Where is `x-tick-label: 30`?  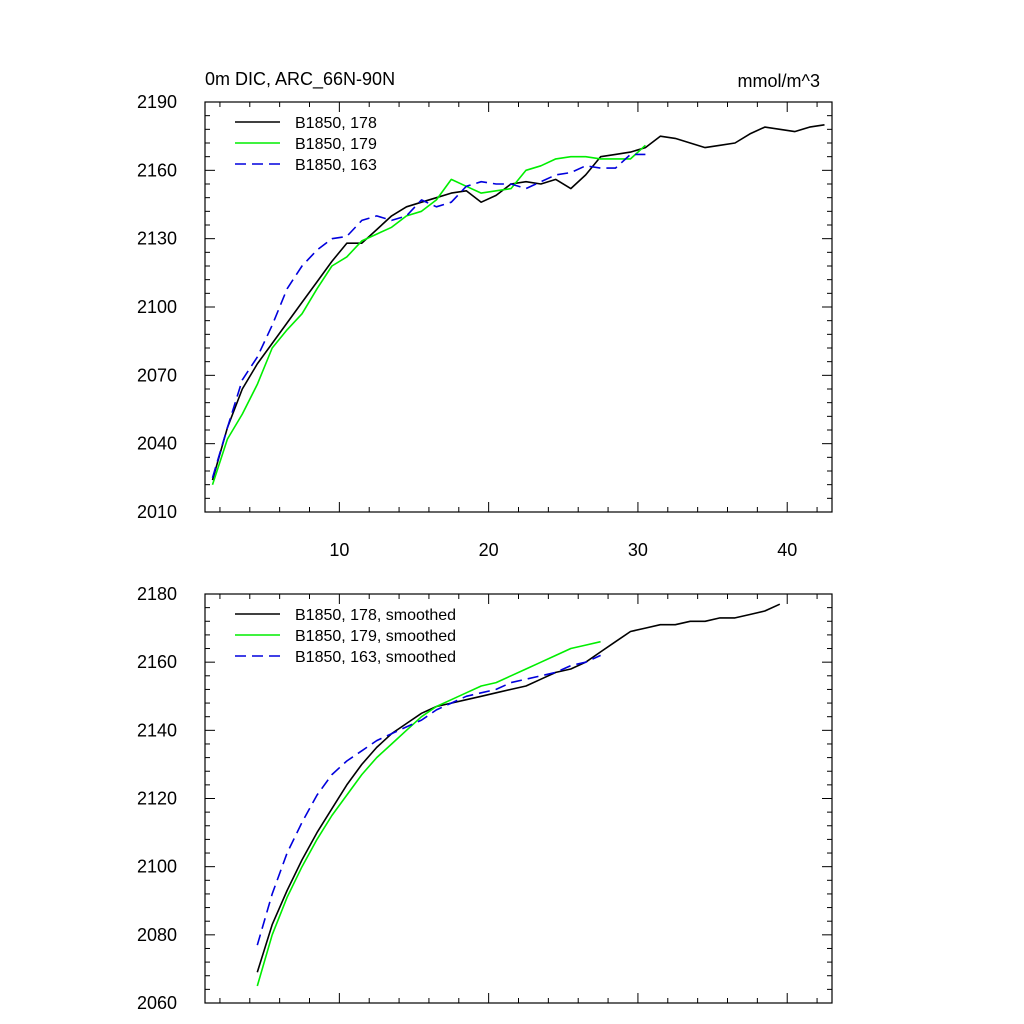 x-tick-label: 30 is located at coordinates (638, 550).